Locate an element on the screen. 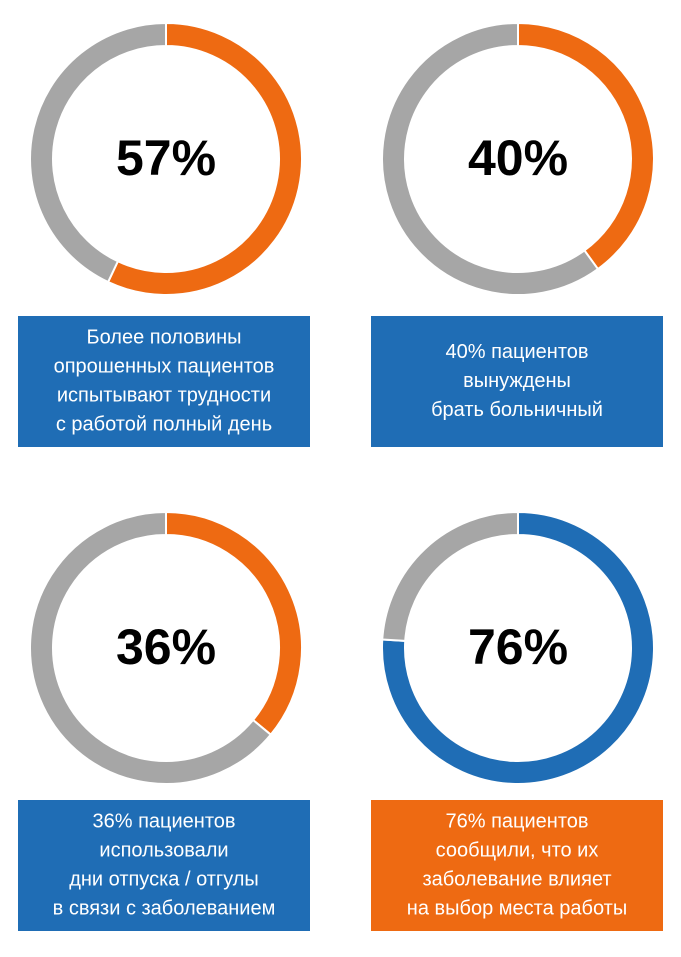  caption-line: вынуждены is located at coordinates (517, 381).